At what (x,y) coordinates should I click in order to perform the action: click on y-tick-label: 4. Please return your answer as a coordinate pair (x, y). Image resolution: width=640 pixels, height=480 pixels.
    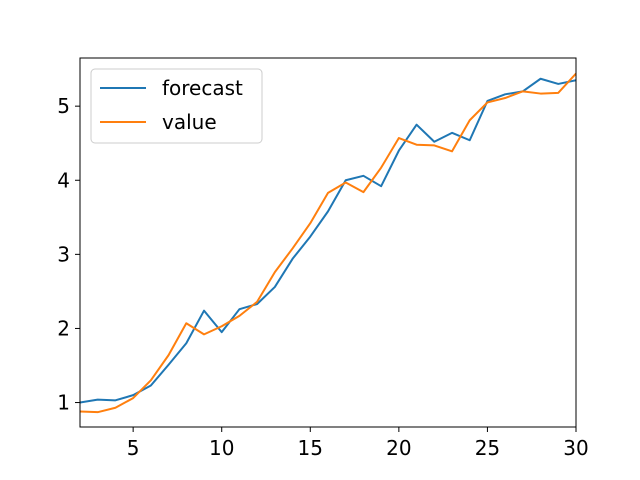
    Looking at the image, I should click on (63, 180).